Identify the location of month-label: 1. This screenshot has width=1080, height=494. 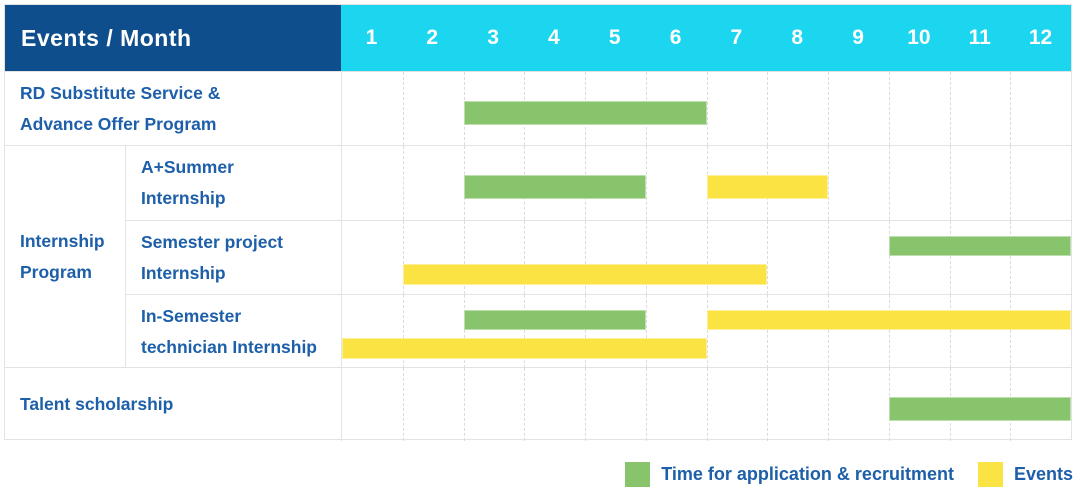
(371, 37).